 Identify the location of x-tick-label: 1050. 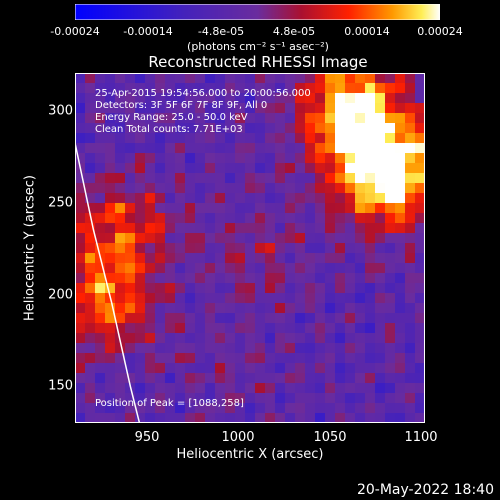
(330, 437).